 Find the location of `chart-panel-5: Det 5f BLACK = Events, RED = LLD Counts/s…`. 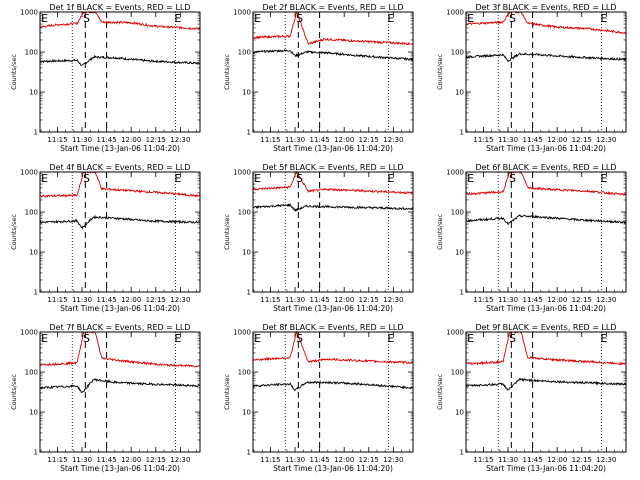

chart-panel-5: Det 5f BLACK = Events, RED = LLD Counts/s… is located at coordinates (318, 238).